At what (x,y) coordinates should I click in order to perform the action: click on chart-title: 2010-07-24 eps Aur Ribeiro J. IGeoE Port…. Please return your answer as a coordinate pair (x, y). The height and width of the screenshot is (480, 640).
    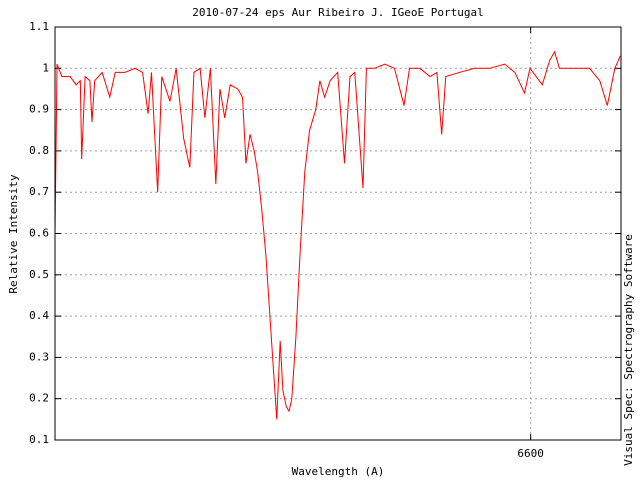
    Looking at the image, I should click on (337, 12).